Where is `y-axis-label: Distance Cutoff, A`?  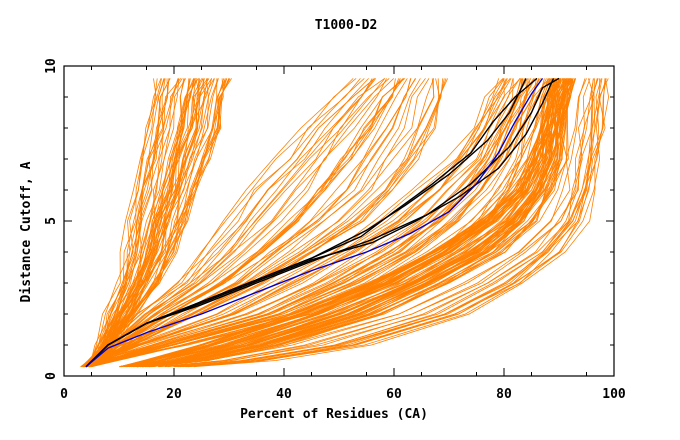
y-axis-label: Distance Cutoff, A is located at coordinates (26, 231).